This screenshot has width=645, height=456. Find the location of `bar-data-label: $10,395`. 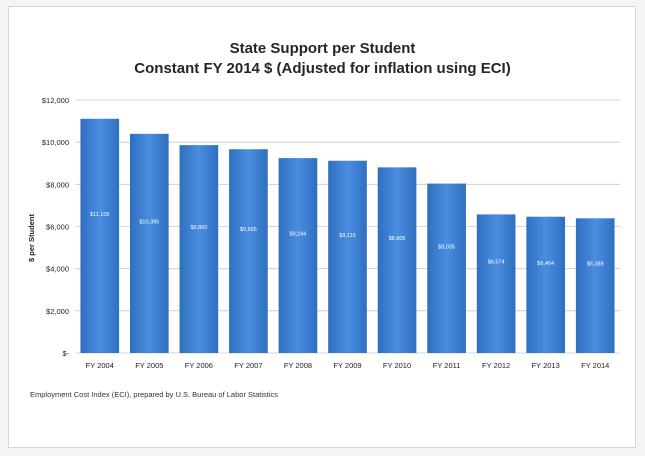

bar-data-label: $10,395 is located at coordinates (149, 222).